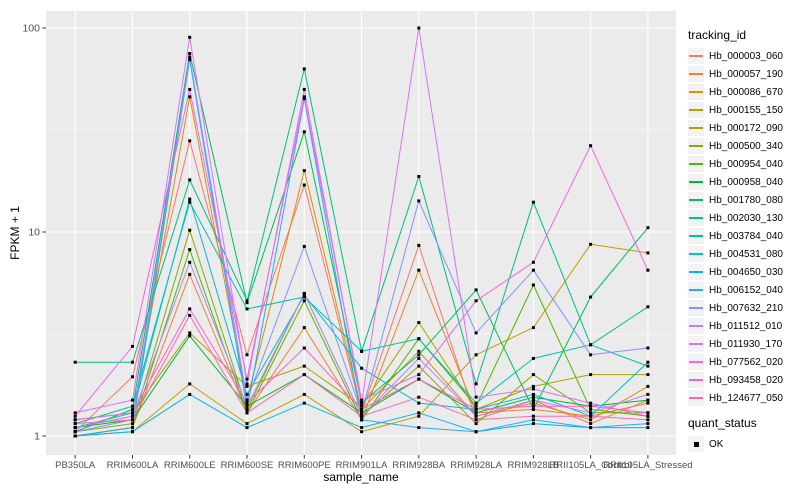 This screenshot has width=800, height=500. I want to click on y-tick-label: 1, so click(37, 437).